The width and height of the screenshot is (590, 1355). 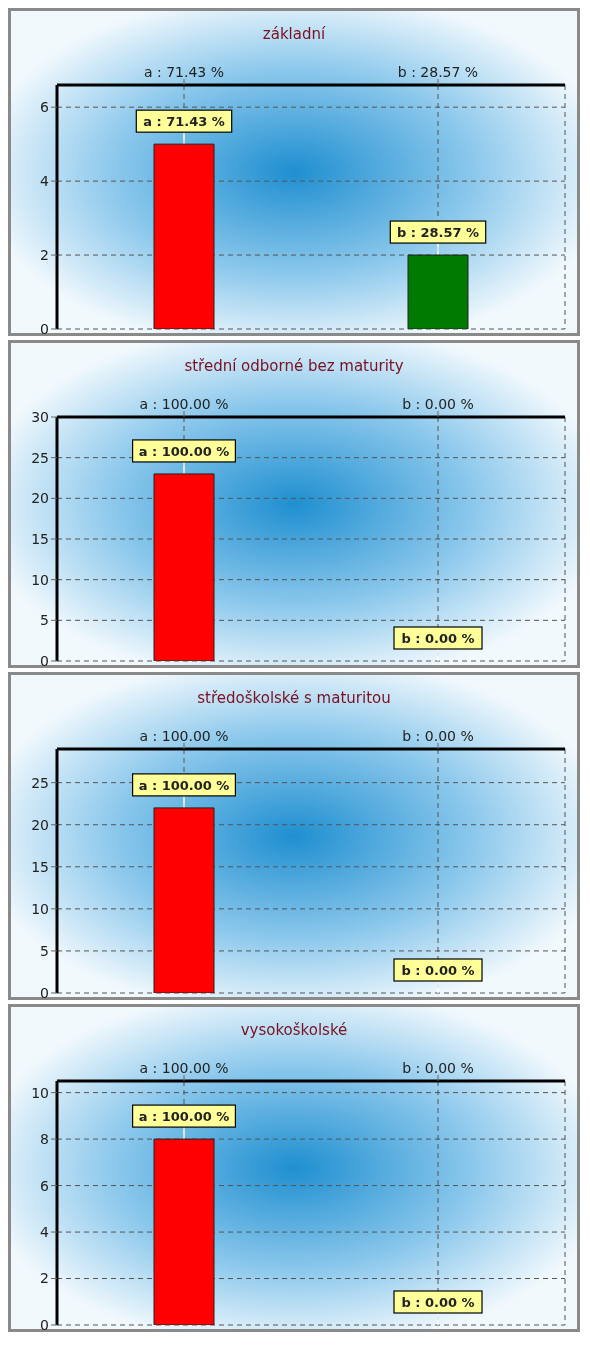 What do you see at coordinates (40, 416) in the screenshot?
I see `y-tick-label: 30` at bounding box center [40, 416].